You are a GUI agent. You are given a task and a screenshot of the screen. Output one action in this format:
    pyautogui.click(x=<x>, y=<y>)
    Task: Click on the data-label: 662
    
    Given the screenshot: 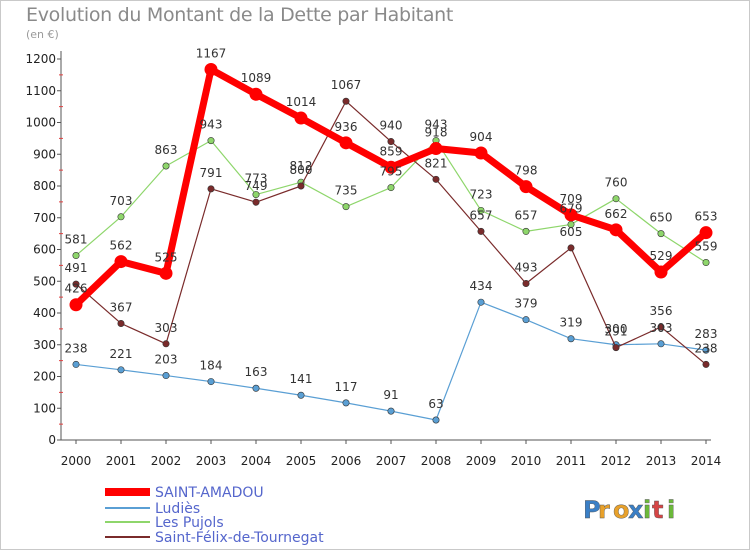 What is the action you would take?
    pyautogui.click(x=616, y=214)
    